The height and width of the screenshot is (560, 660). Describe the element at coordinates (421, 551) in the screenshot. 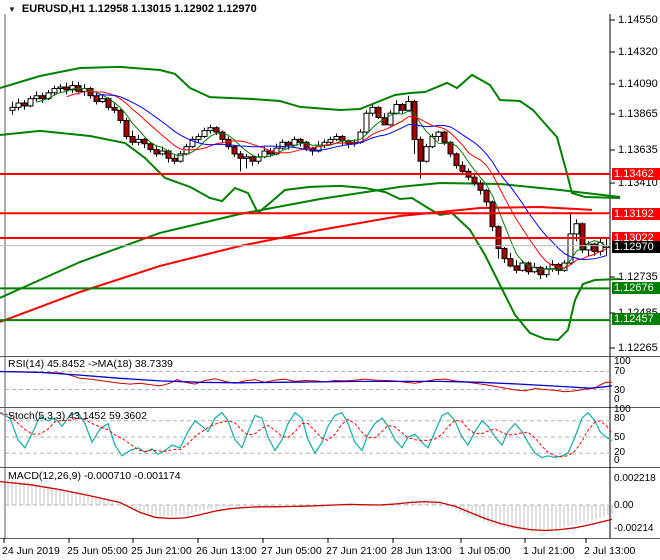

I see `date-label: 28 Jun 13:00` at that location.